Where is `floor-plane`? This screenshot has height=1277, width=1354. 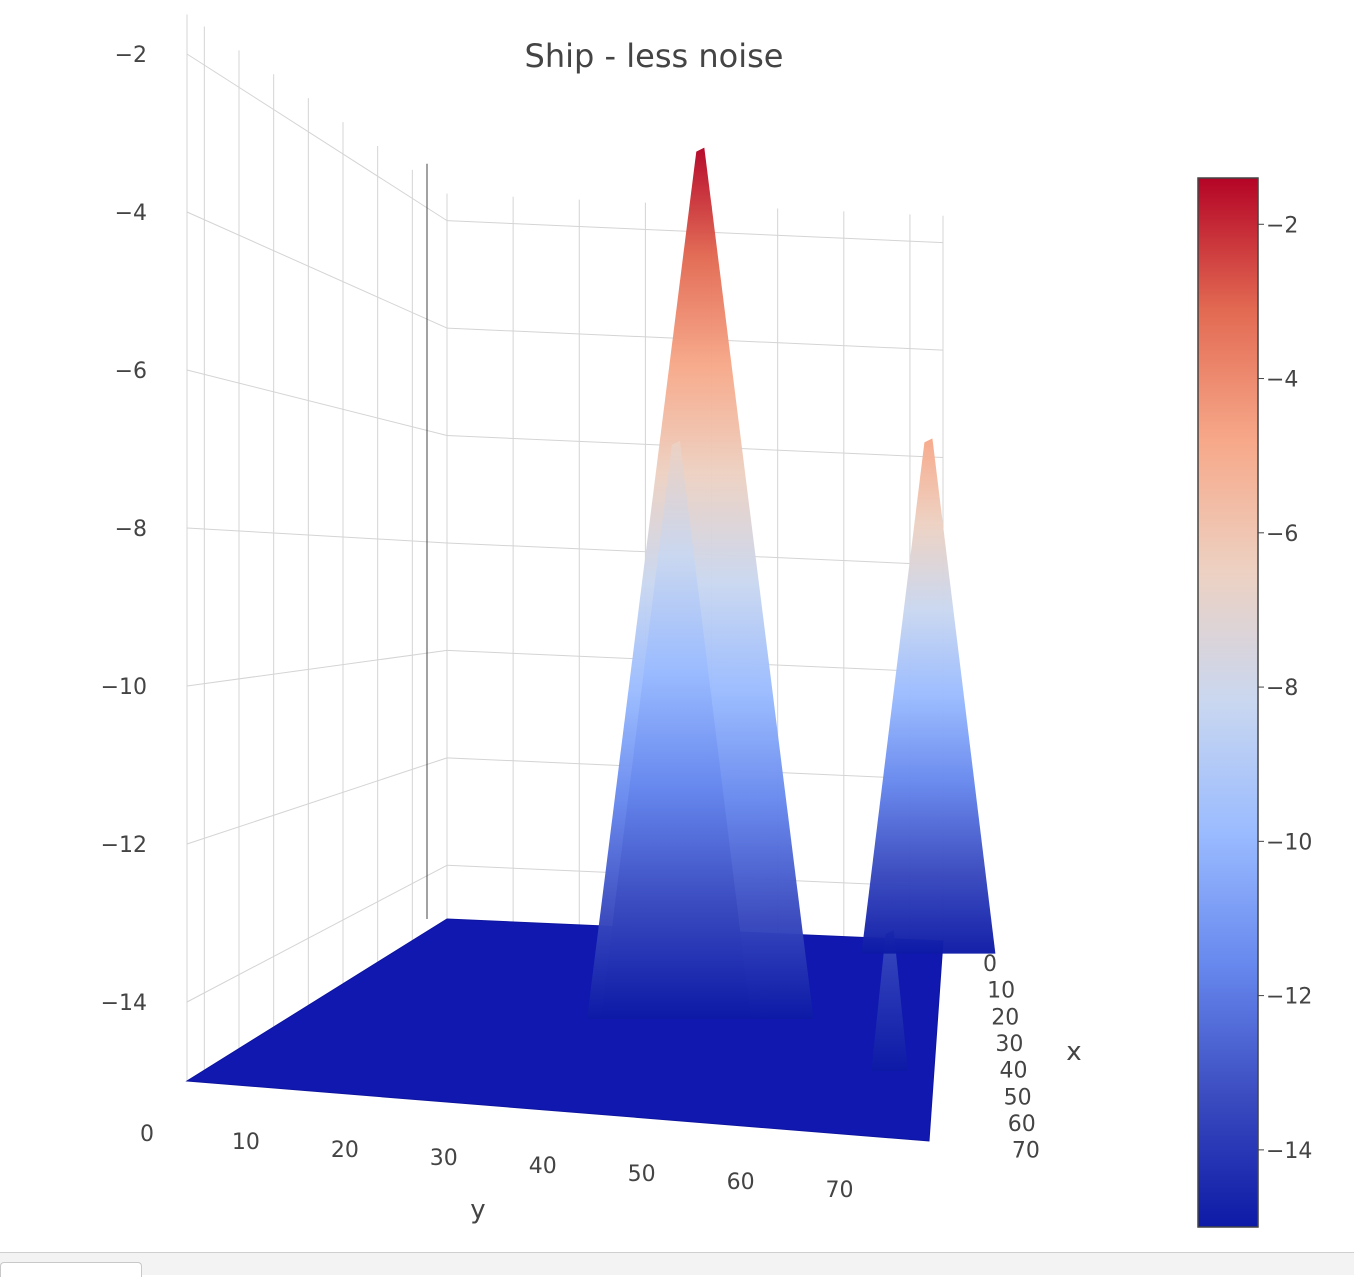
floor-plane is located at coordinates (564, 1030).